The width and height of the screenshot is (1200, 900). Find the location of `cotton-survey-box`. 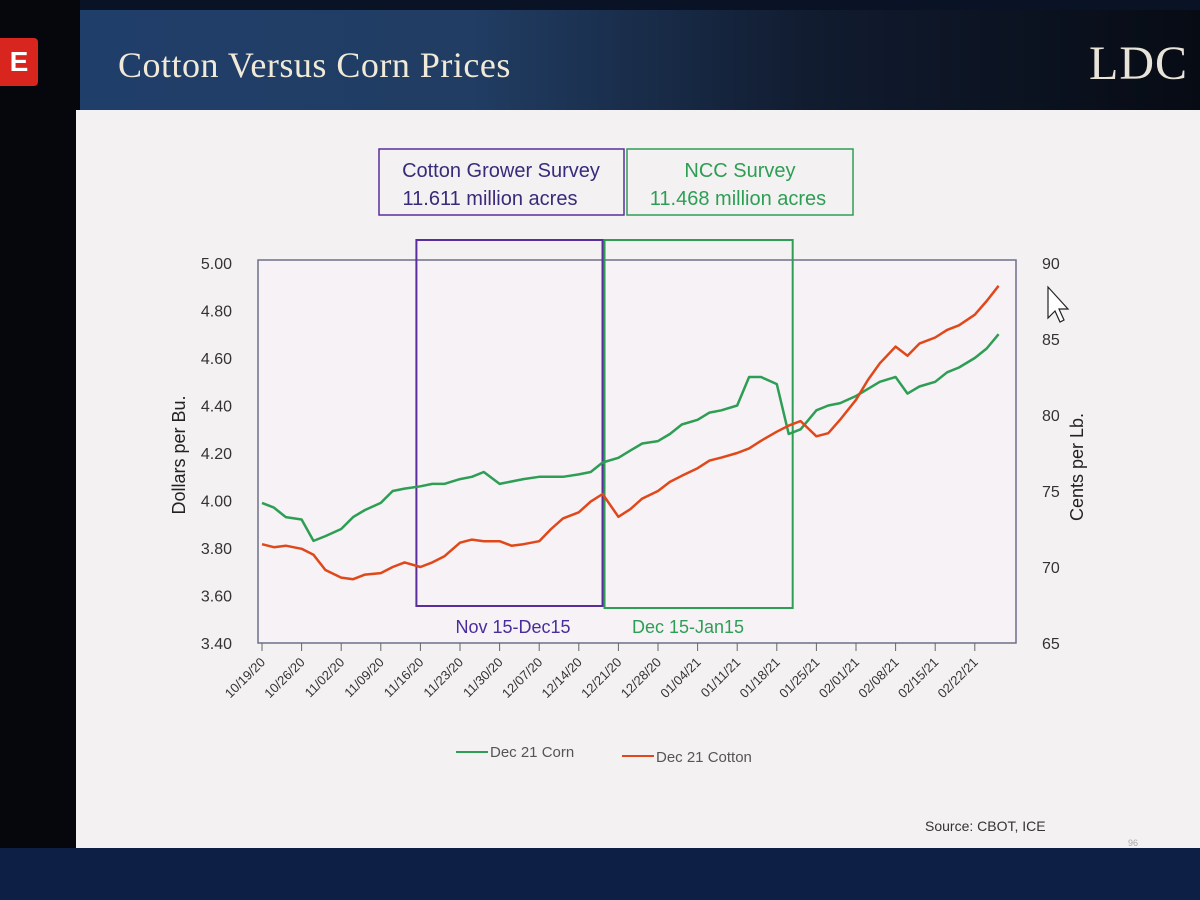

cotton-survey-box is located at coordinates (501, 182).